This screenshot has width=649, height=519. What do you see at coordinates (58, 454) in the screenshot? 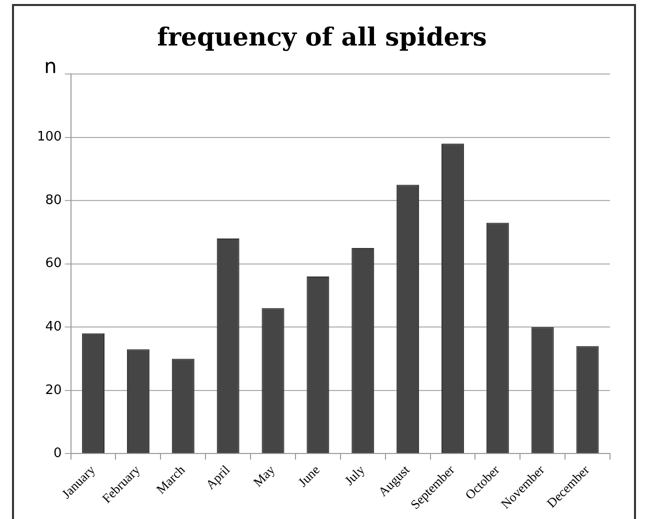
I see `y-tick-label: 0` at bounding box center [58, 454].